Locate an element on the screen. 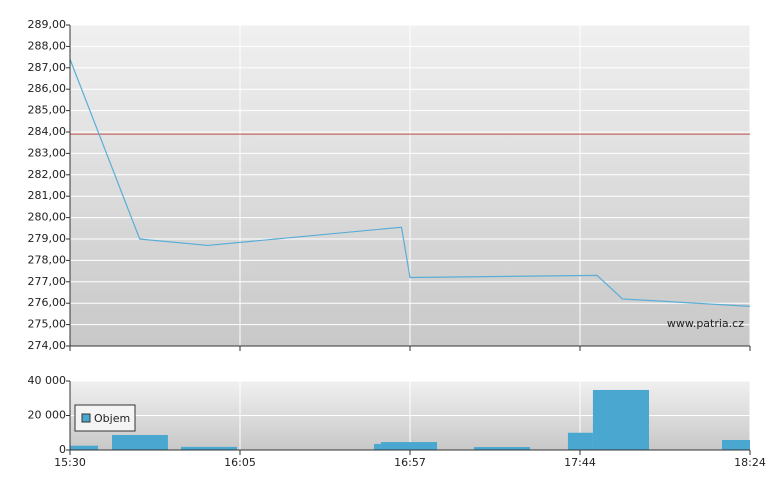 This screenshot has width=780, height=494. y-tick-label: 289,00 is located at coordinates (47, 24).